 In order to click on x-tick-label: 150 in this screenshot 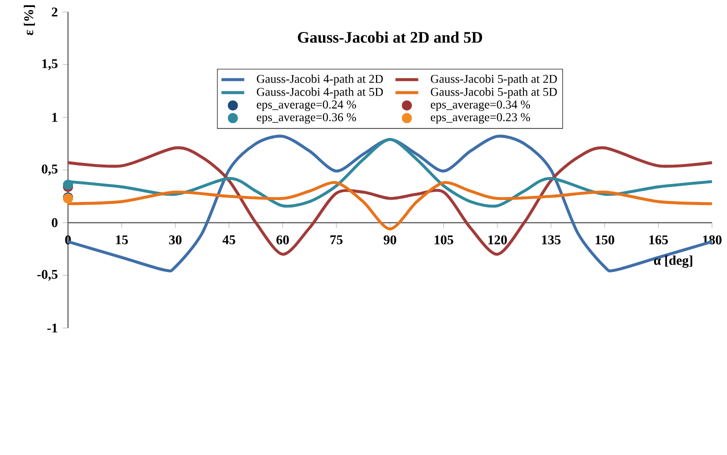, I will do `click(605, 239)`.